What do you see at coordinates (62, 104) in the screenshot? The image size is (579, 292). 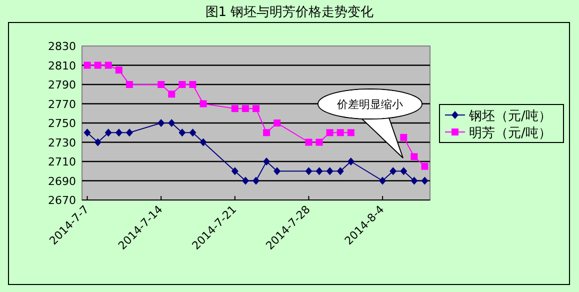 I see `y-tick-label: 2770` at bounding box center [62, 104].